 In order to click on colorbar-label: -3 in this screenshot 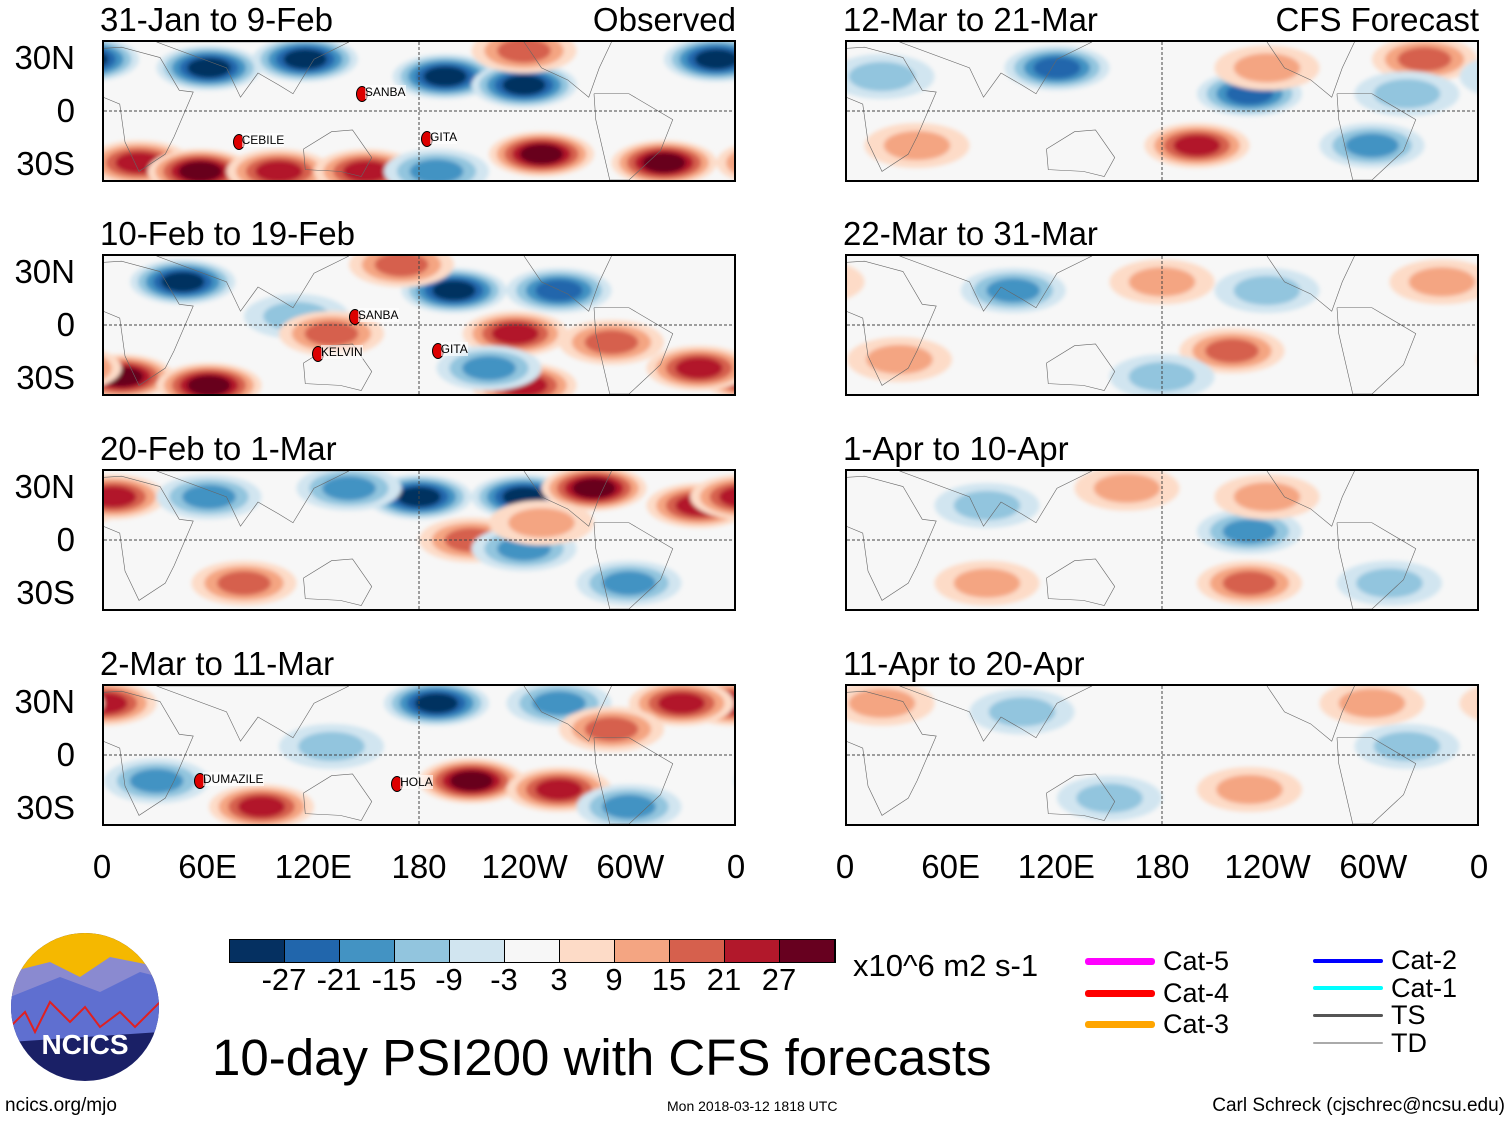, I will do `click(504, 979)`.